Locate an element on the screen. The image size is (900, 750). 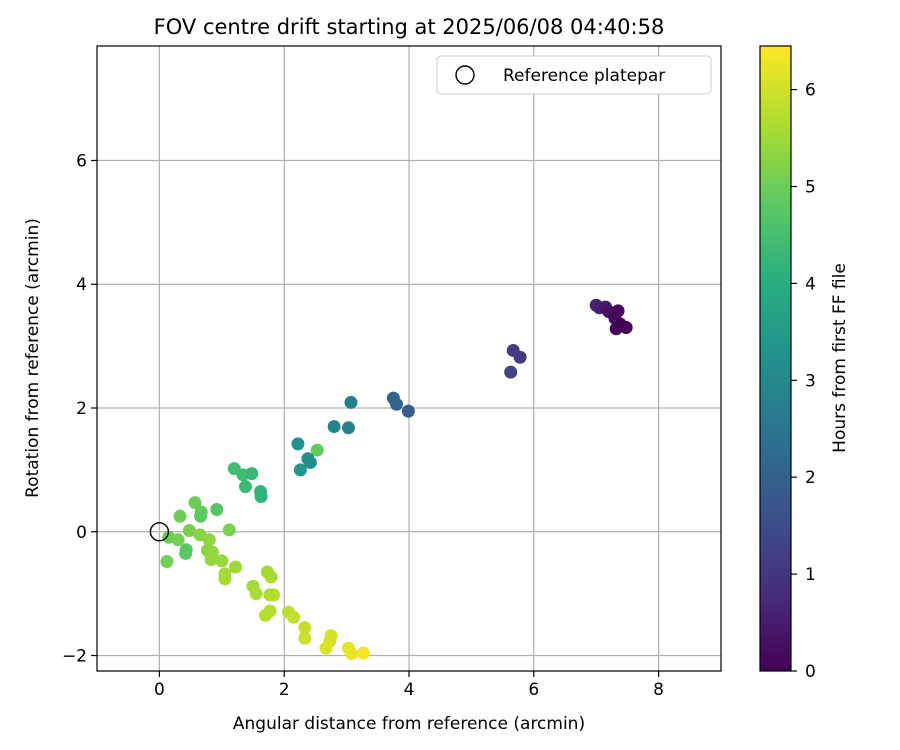
colorbar-tick-label: 4 is located at coordinates (810, 284).